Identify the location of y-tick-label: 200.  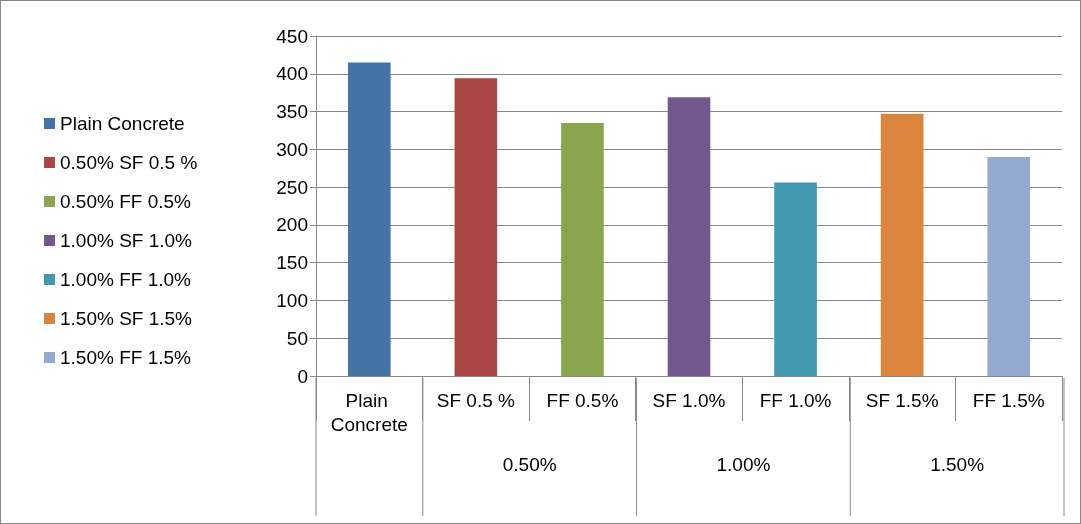
(292, 225).